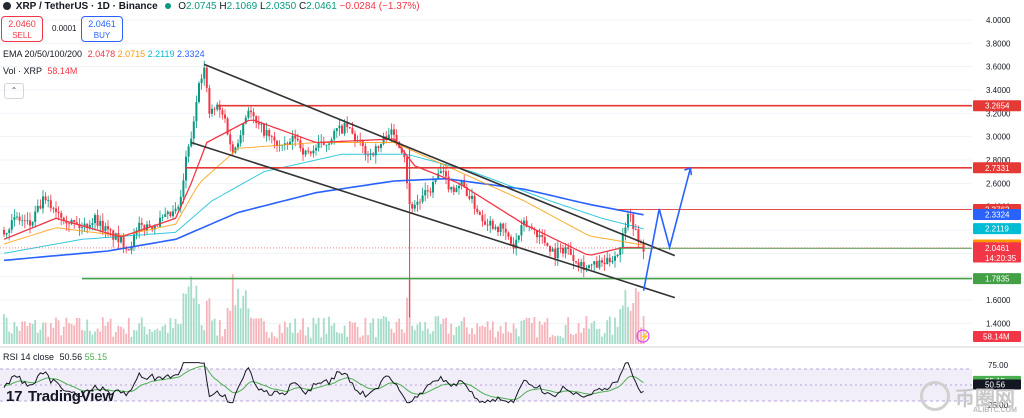  Describe the element at coordinates (71, 357) in the screenshot. I see `rsi-value: 50.56` at that location.